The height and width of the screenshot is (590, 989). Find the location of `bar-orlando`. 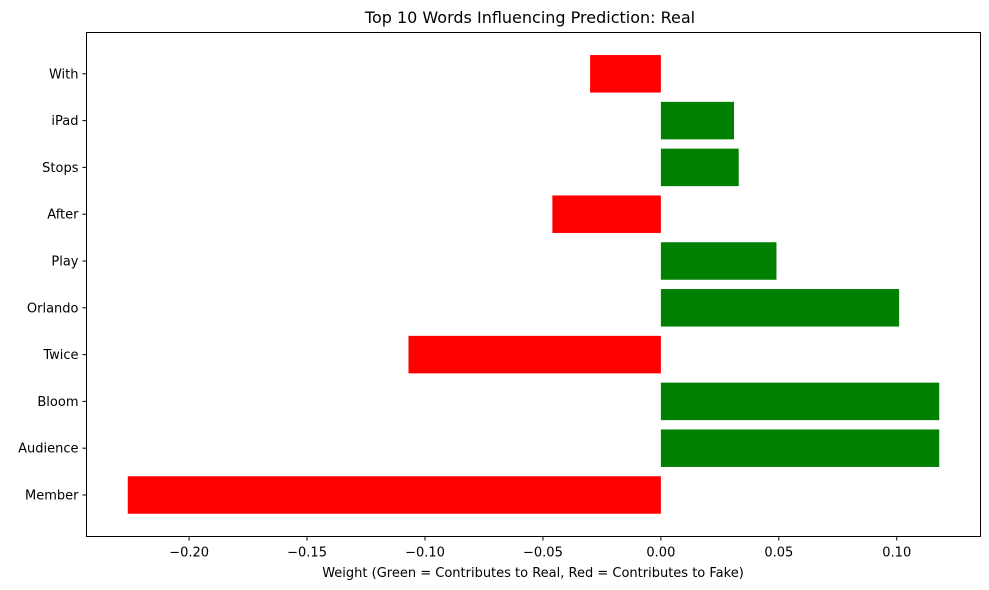

bar-orlando is located at coordinates (780, 308).